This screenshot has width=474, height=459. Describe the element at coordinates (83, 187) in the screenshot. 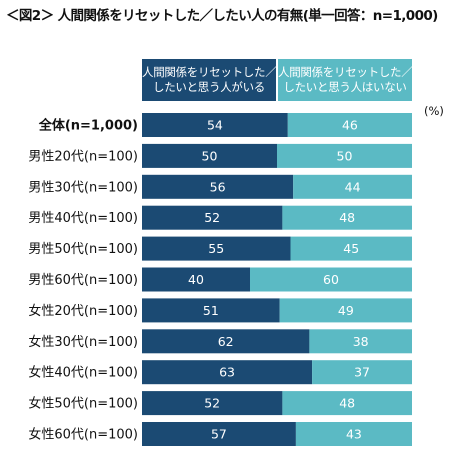

I see `category-label: 男性30代(n=100)` at that location.